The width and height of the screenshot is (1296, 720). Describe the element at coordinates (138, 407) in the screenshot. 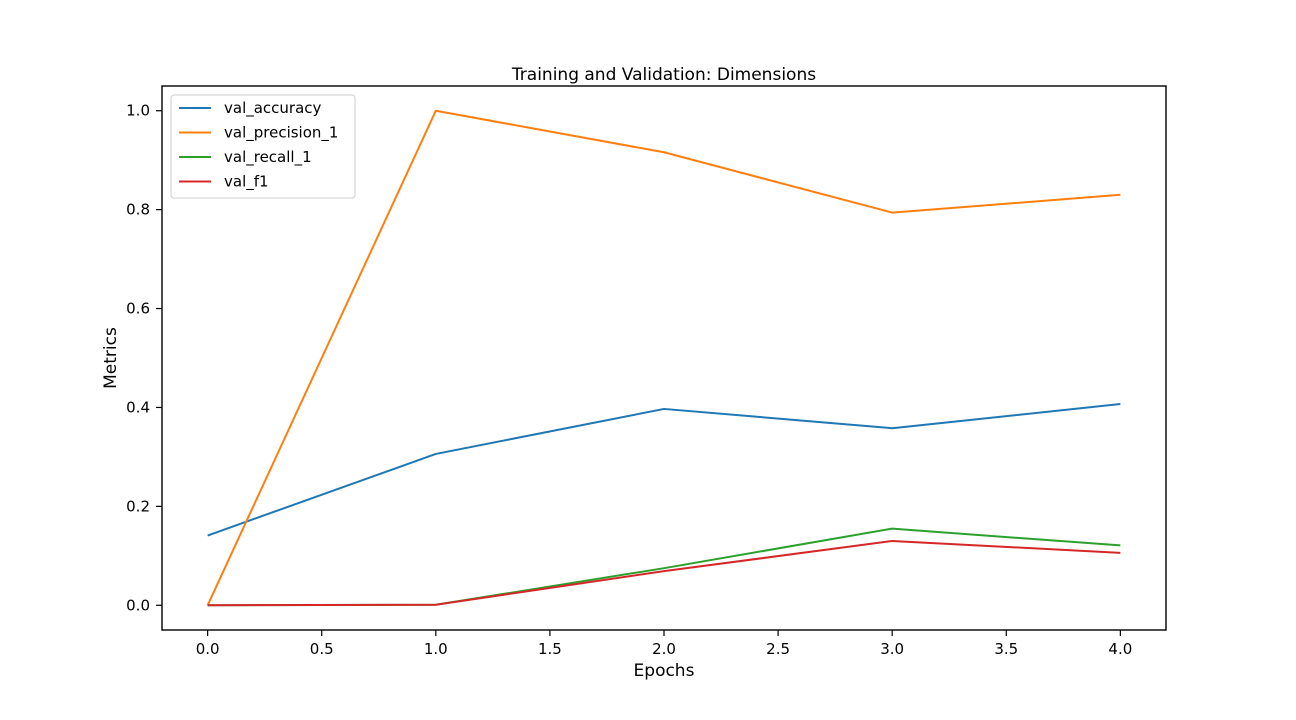

I see `y-tick-label: 0.4` at that location.